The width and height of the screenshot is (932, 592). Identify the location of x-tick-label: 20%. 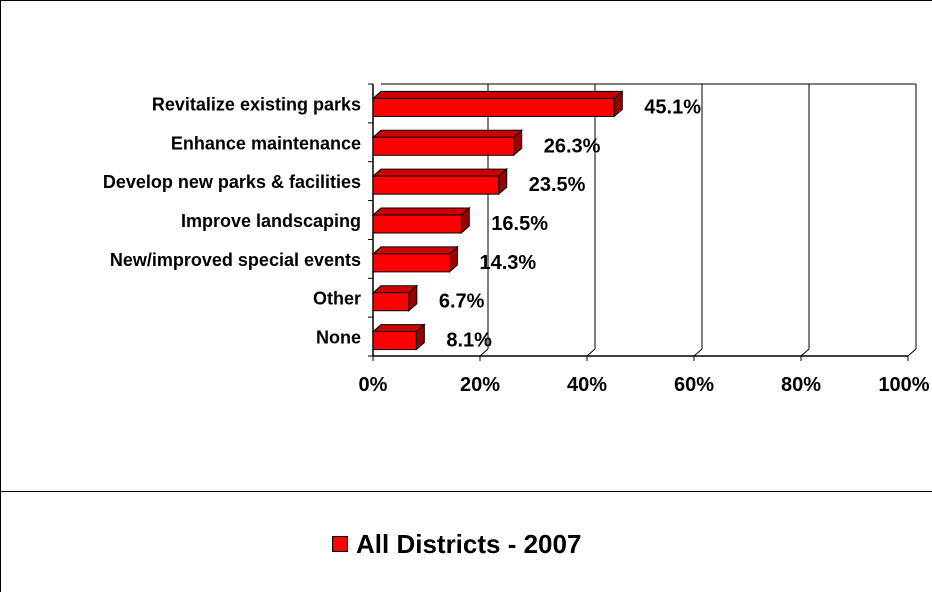
(480, 385).